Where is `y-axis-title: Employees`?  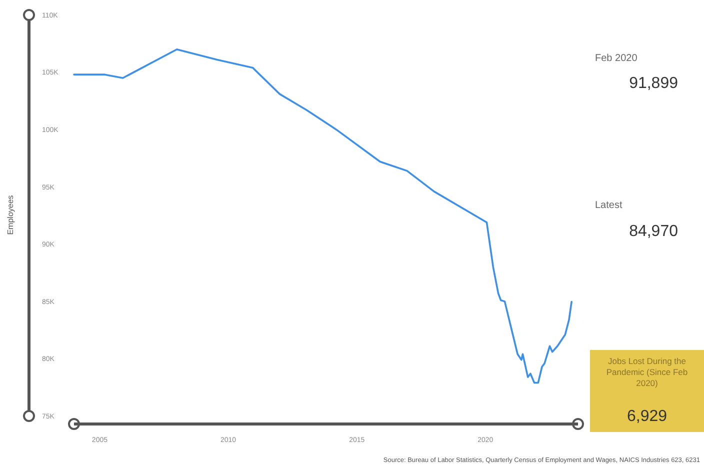
y-axis-title: Employees is located at coordinates (10, 215).